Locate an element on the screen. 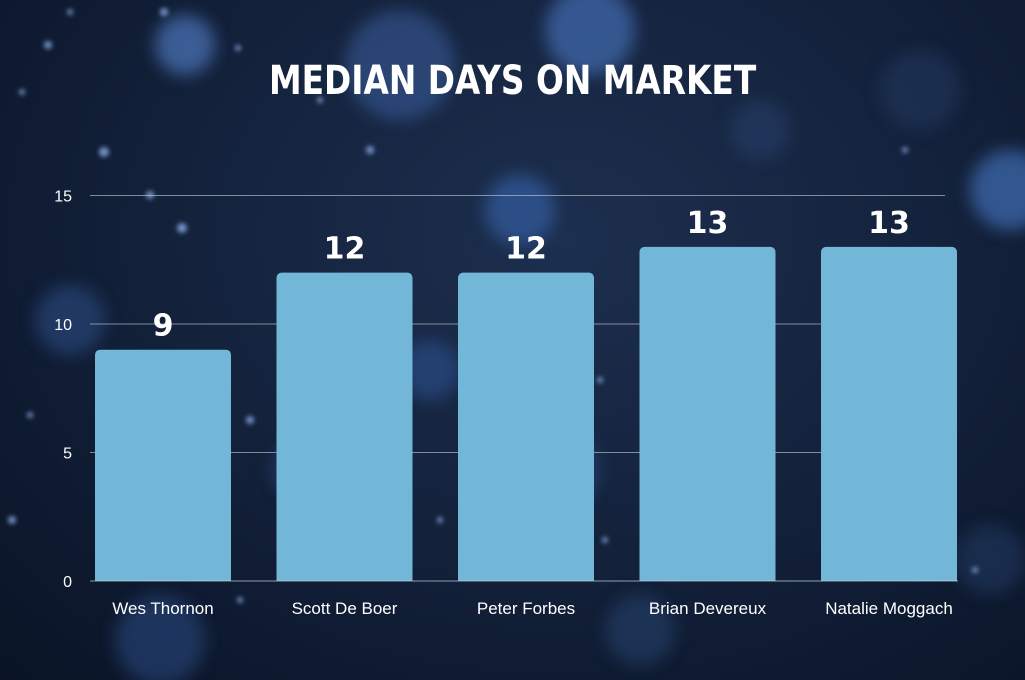 The image size is (1025, 680). y-tick-label: 15 is located at coordinates (63, 197).